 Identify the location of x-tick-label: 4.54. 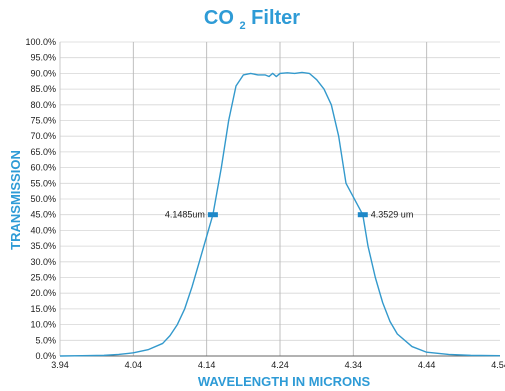
(498, 365).